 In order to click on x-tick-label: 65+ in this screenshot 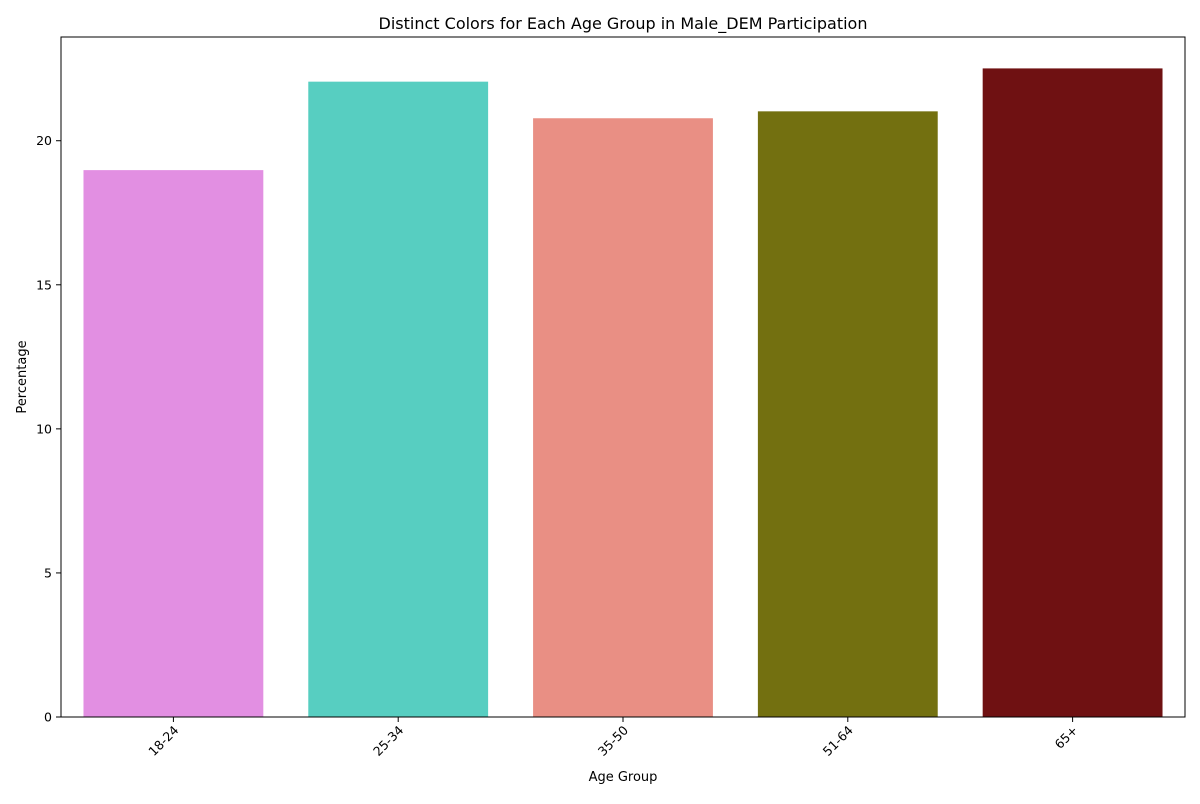, I will do `click(1065, 737)`.